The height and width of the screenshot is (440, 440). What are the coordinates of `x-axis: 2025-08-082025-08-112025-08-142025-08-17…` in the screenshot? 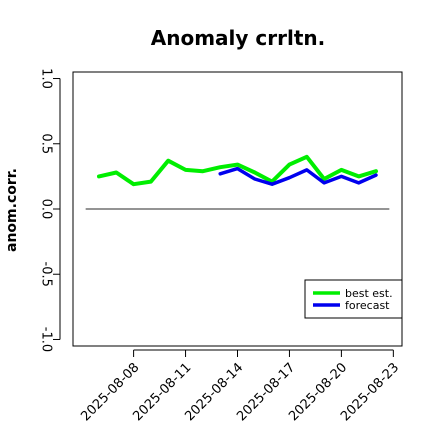 It's located at (240, 386).